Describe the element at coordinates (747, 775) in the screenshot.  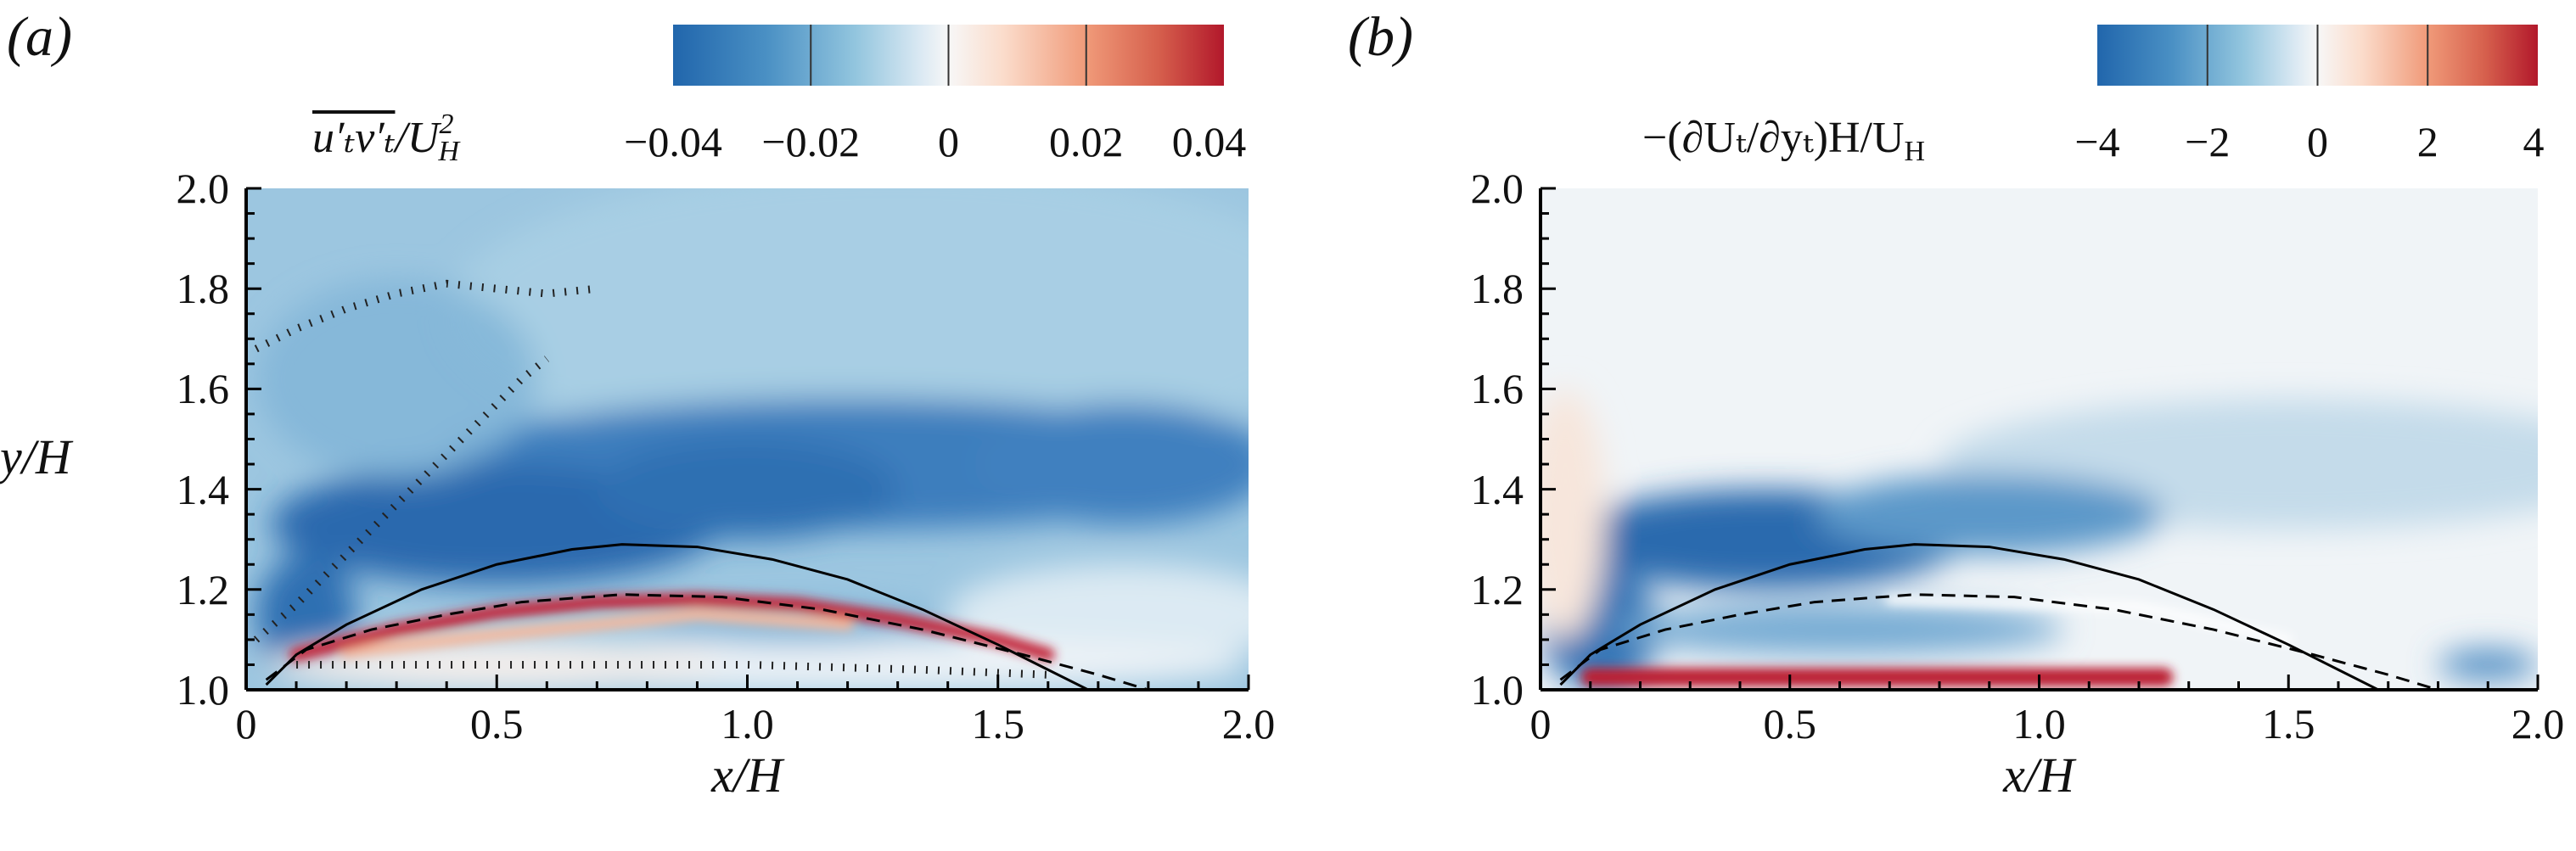
I see `panel-a-x-axis-label: x/H` at that location.